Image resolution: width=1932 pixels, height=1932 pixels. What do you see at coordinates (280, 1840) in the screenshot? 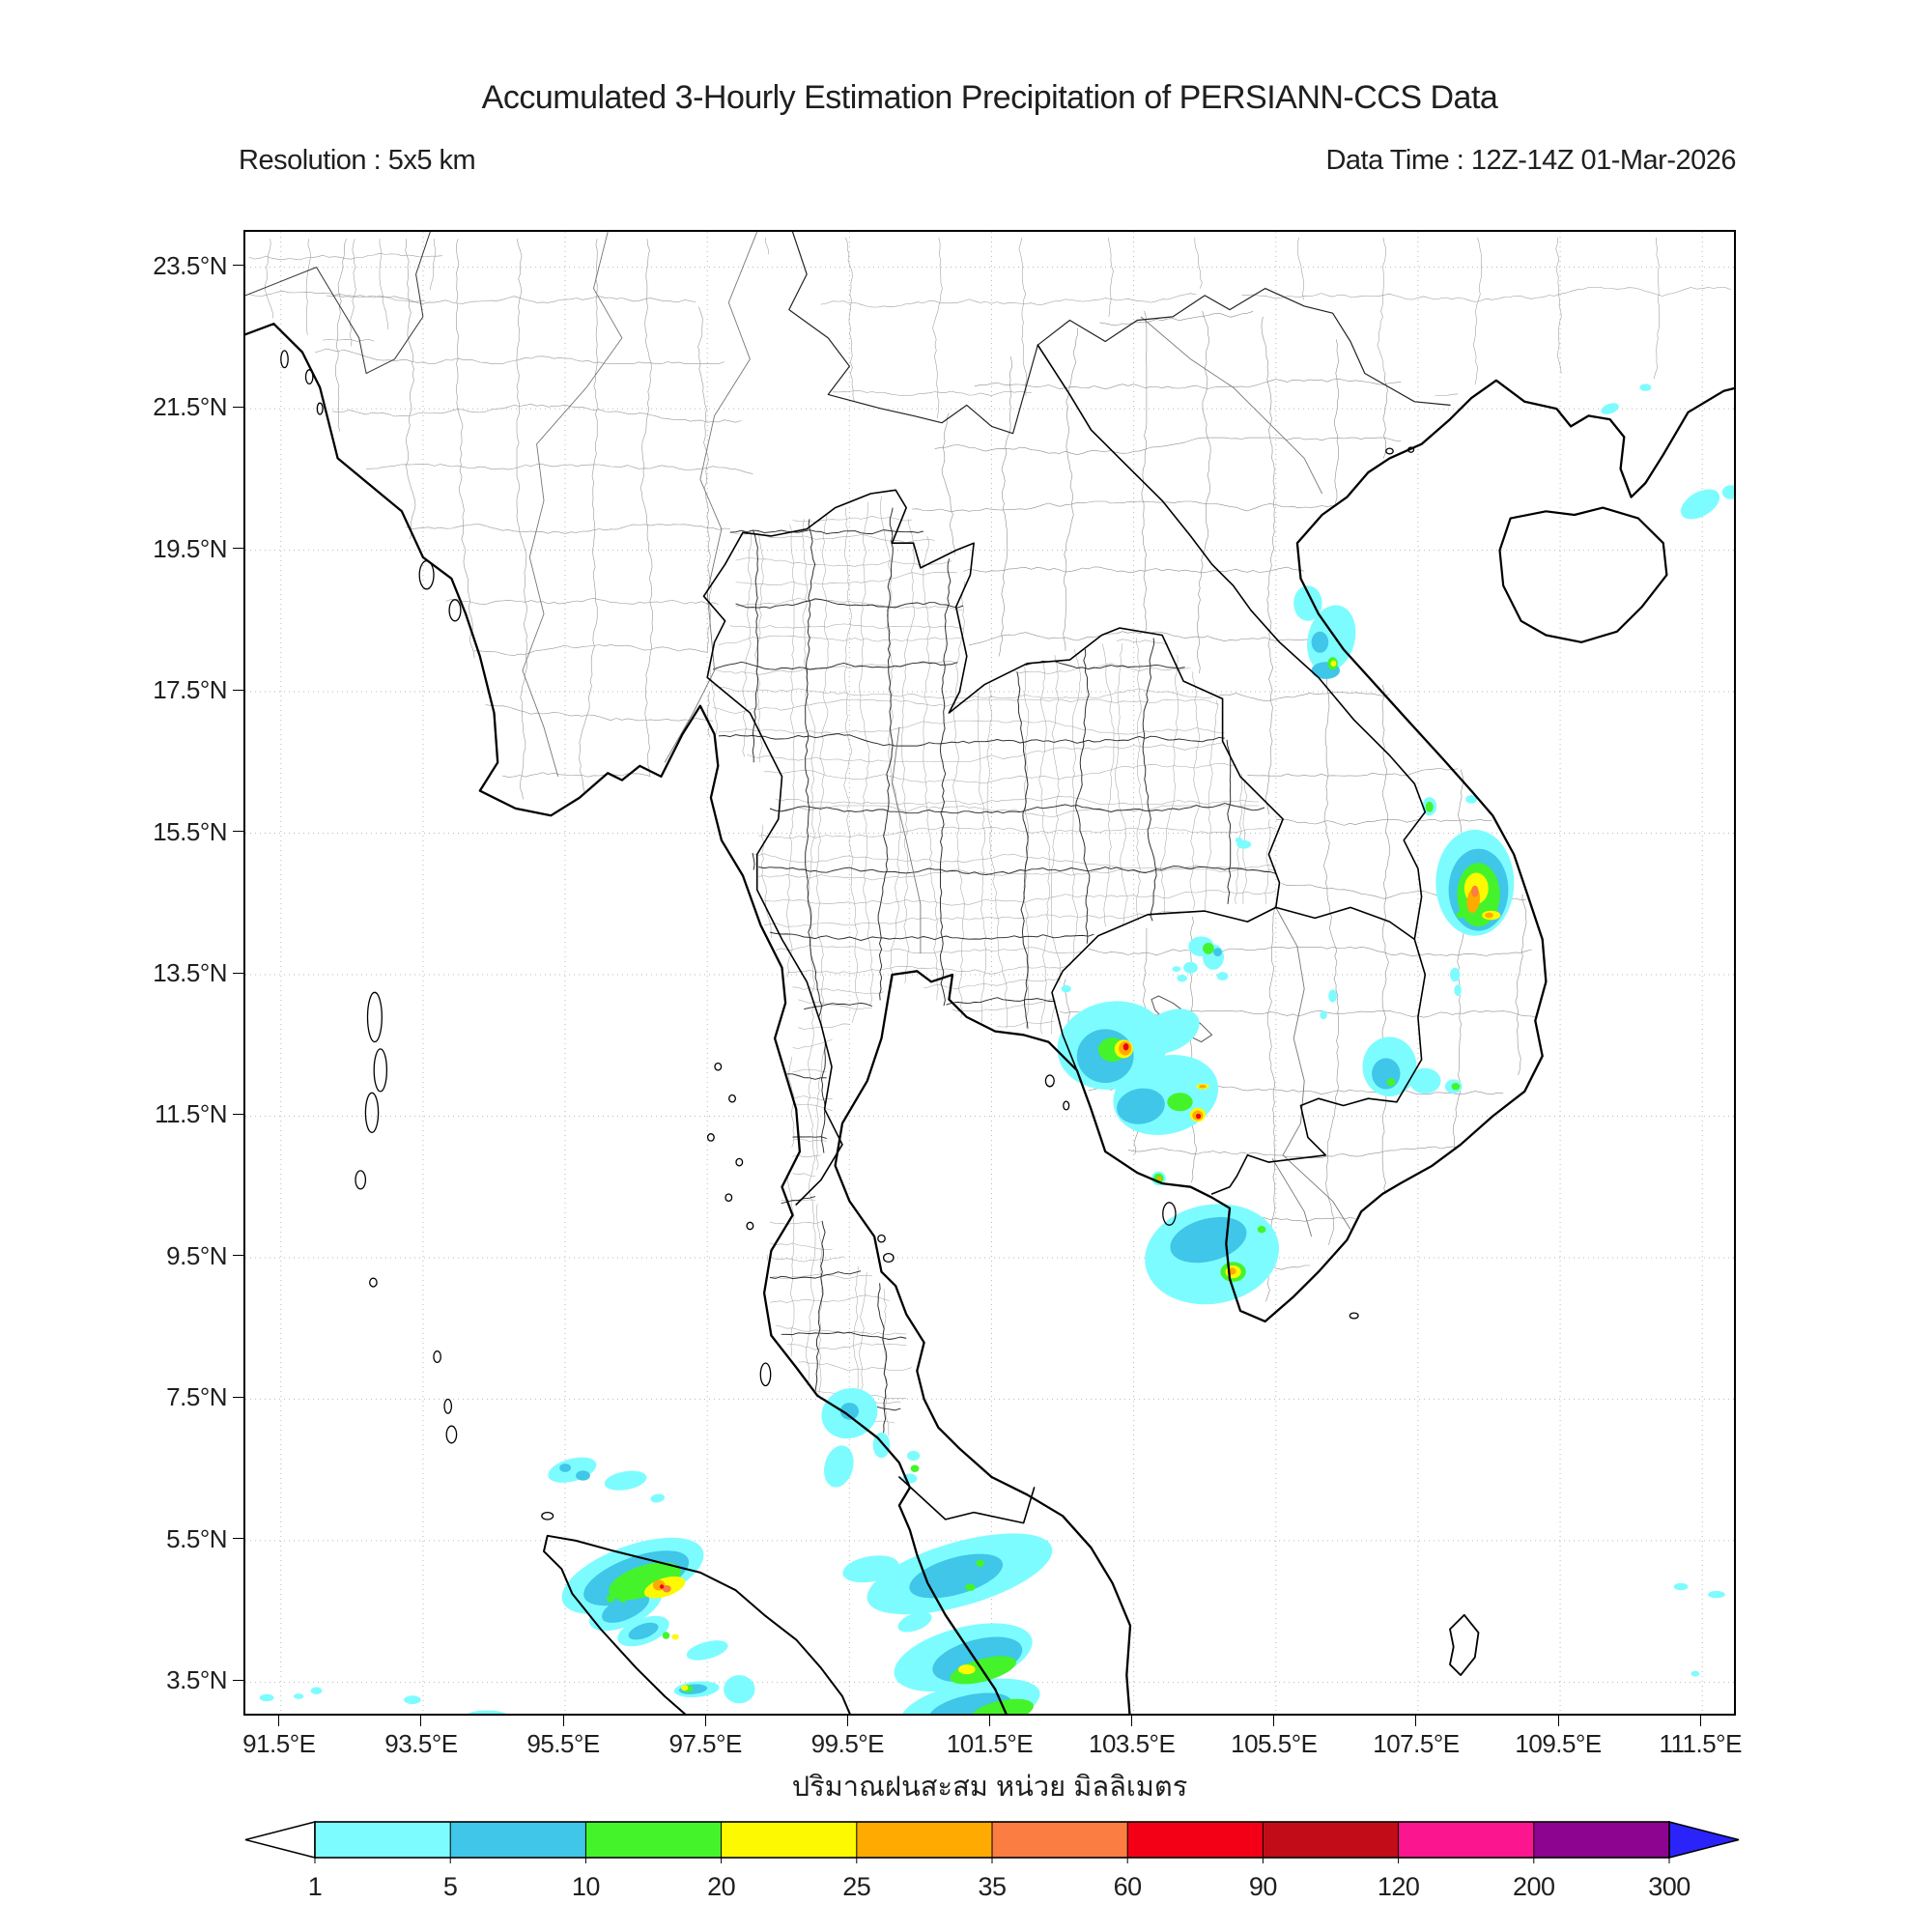
I see `colorbar-underflow-arrow` at bounding box center [280, 1840].